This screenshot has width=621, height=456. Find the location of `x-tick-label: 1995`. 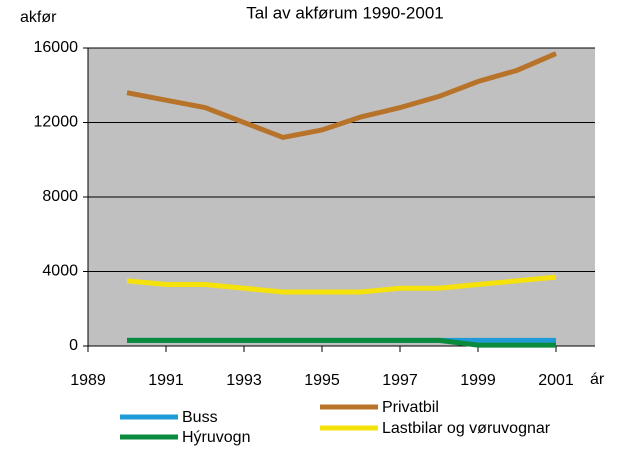

x-tick-label: 1995 is located at coordinates (322, 380).